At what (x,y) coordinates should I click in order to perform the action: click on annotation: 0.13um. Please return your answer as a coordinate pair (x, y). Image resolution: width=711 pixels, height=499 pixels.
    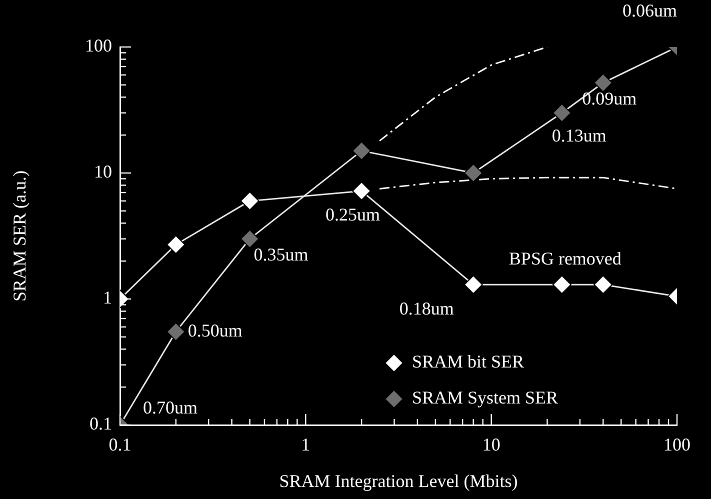
    Looking at the image, I should click on (579, 136).